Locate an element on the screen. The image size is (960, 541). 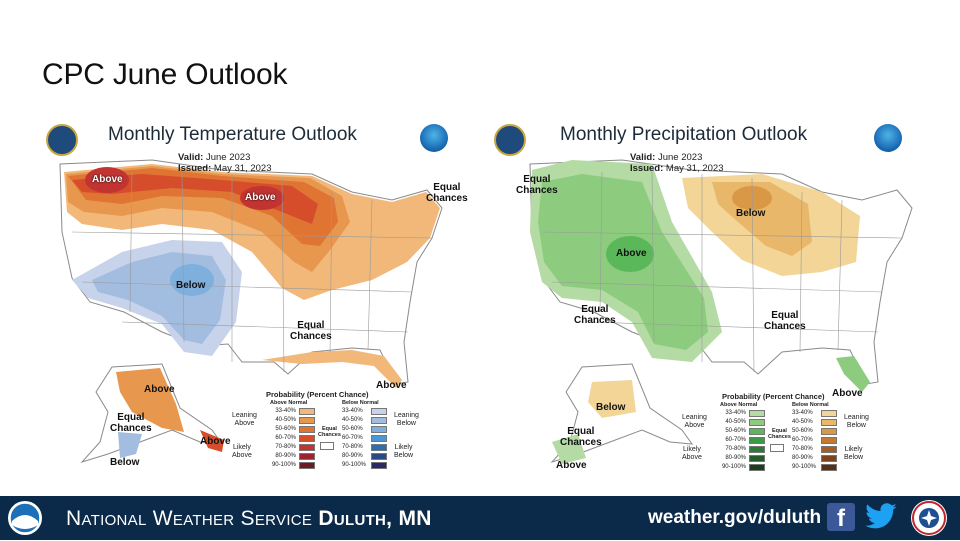
legend-row-below: 50-60% is located at coordinates (364, 429).